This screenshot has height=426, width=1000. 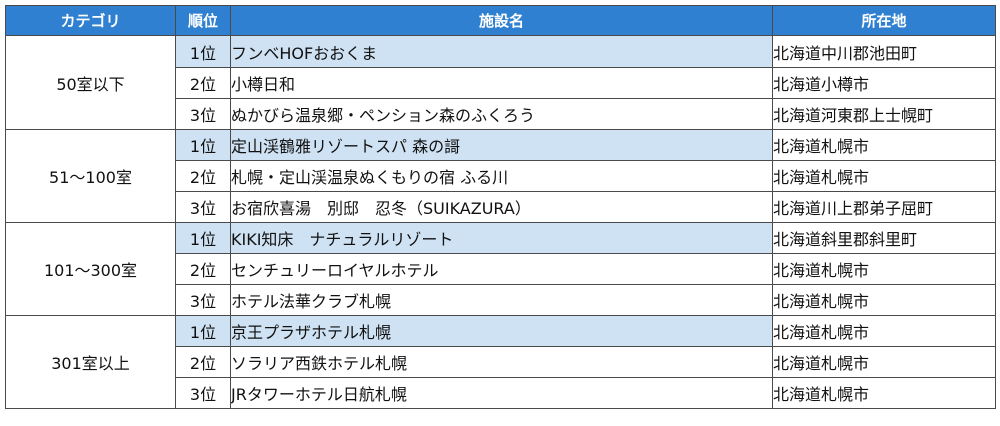 What do you see at coordinates (203, 20) in the screenshot?
I see `header-rank: 順位` at bounding box center [203, 20].